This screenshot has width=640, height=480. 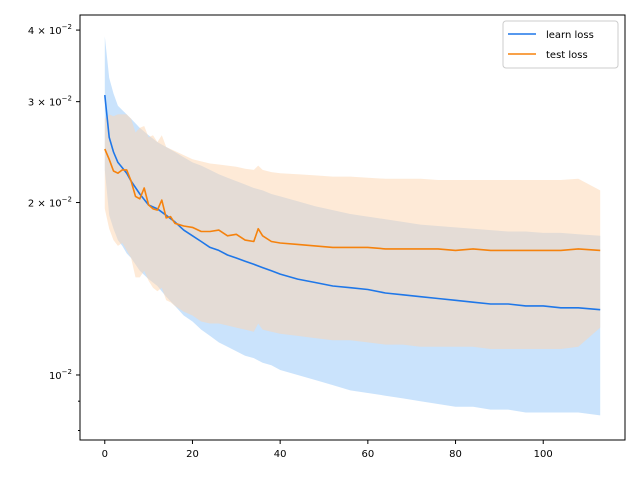 What do you see at coordinates (367, 454) in the screenshot?
I see `x-tick-label: 60` at bounding box center [367, 454].